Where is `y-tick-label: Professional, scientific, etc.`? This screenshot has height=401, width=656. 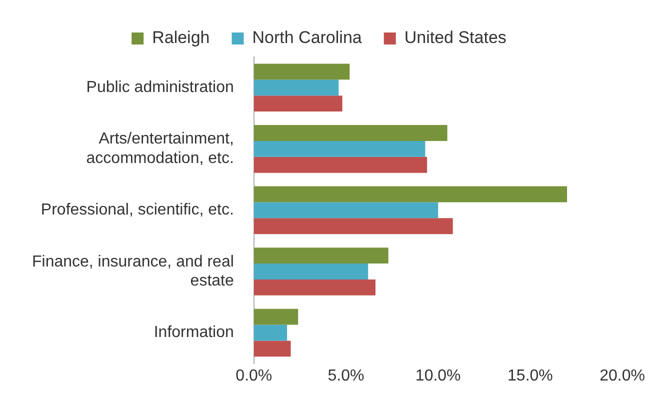
y-tick-label: Professional, scientific, etc. is located at coordinates (137, 210).